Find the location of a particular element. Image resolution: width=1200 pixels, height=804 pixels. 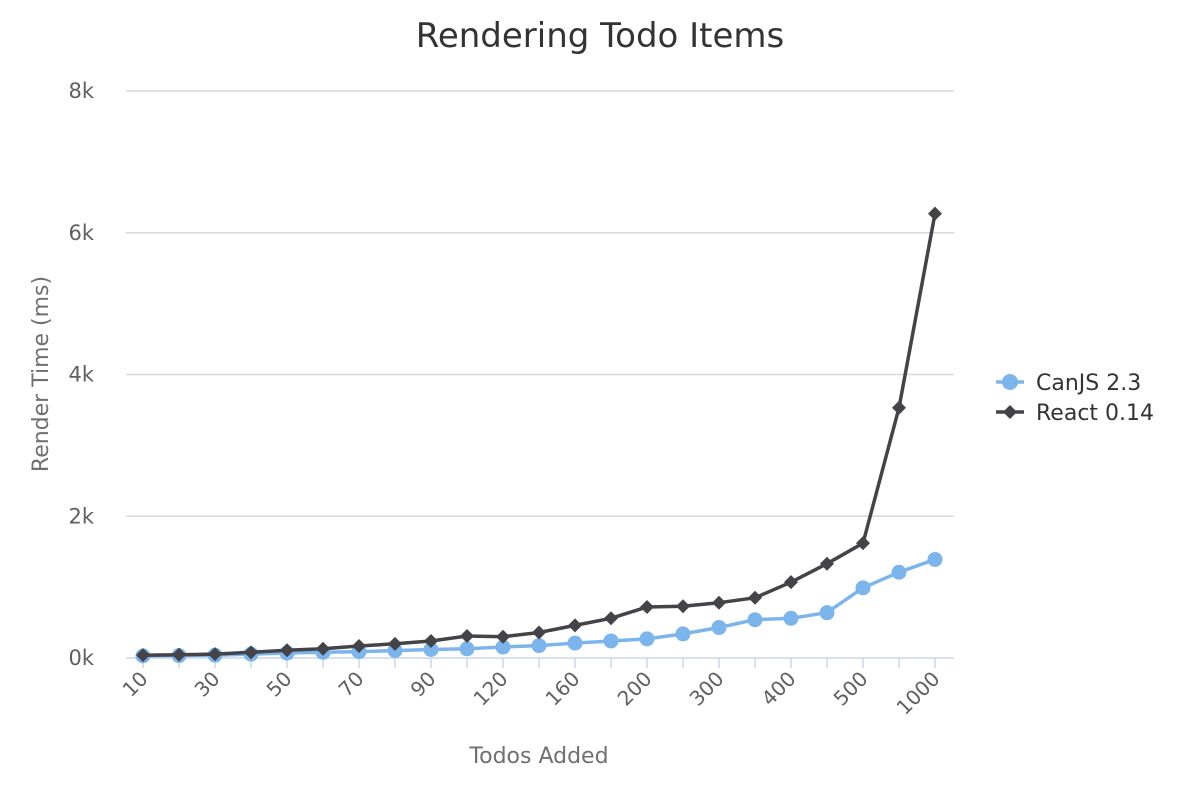

legend-item: React 0.14 is located at coordinates (1075, 413).